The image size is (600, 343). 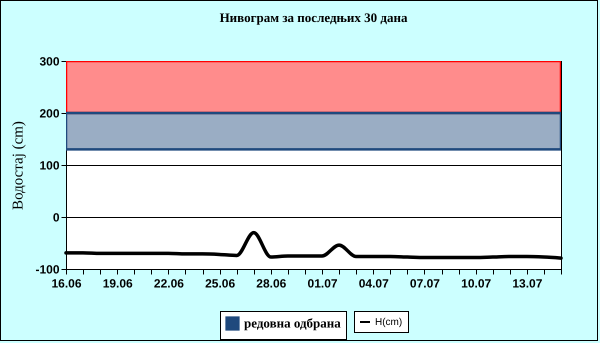 I want to click on x-tick-label: 16.06, so click(x=66, y=283).